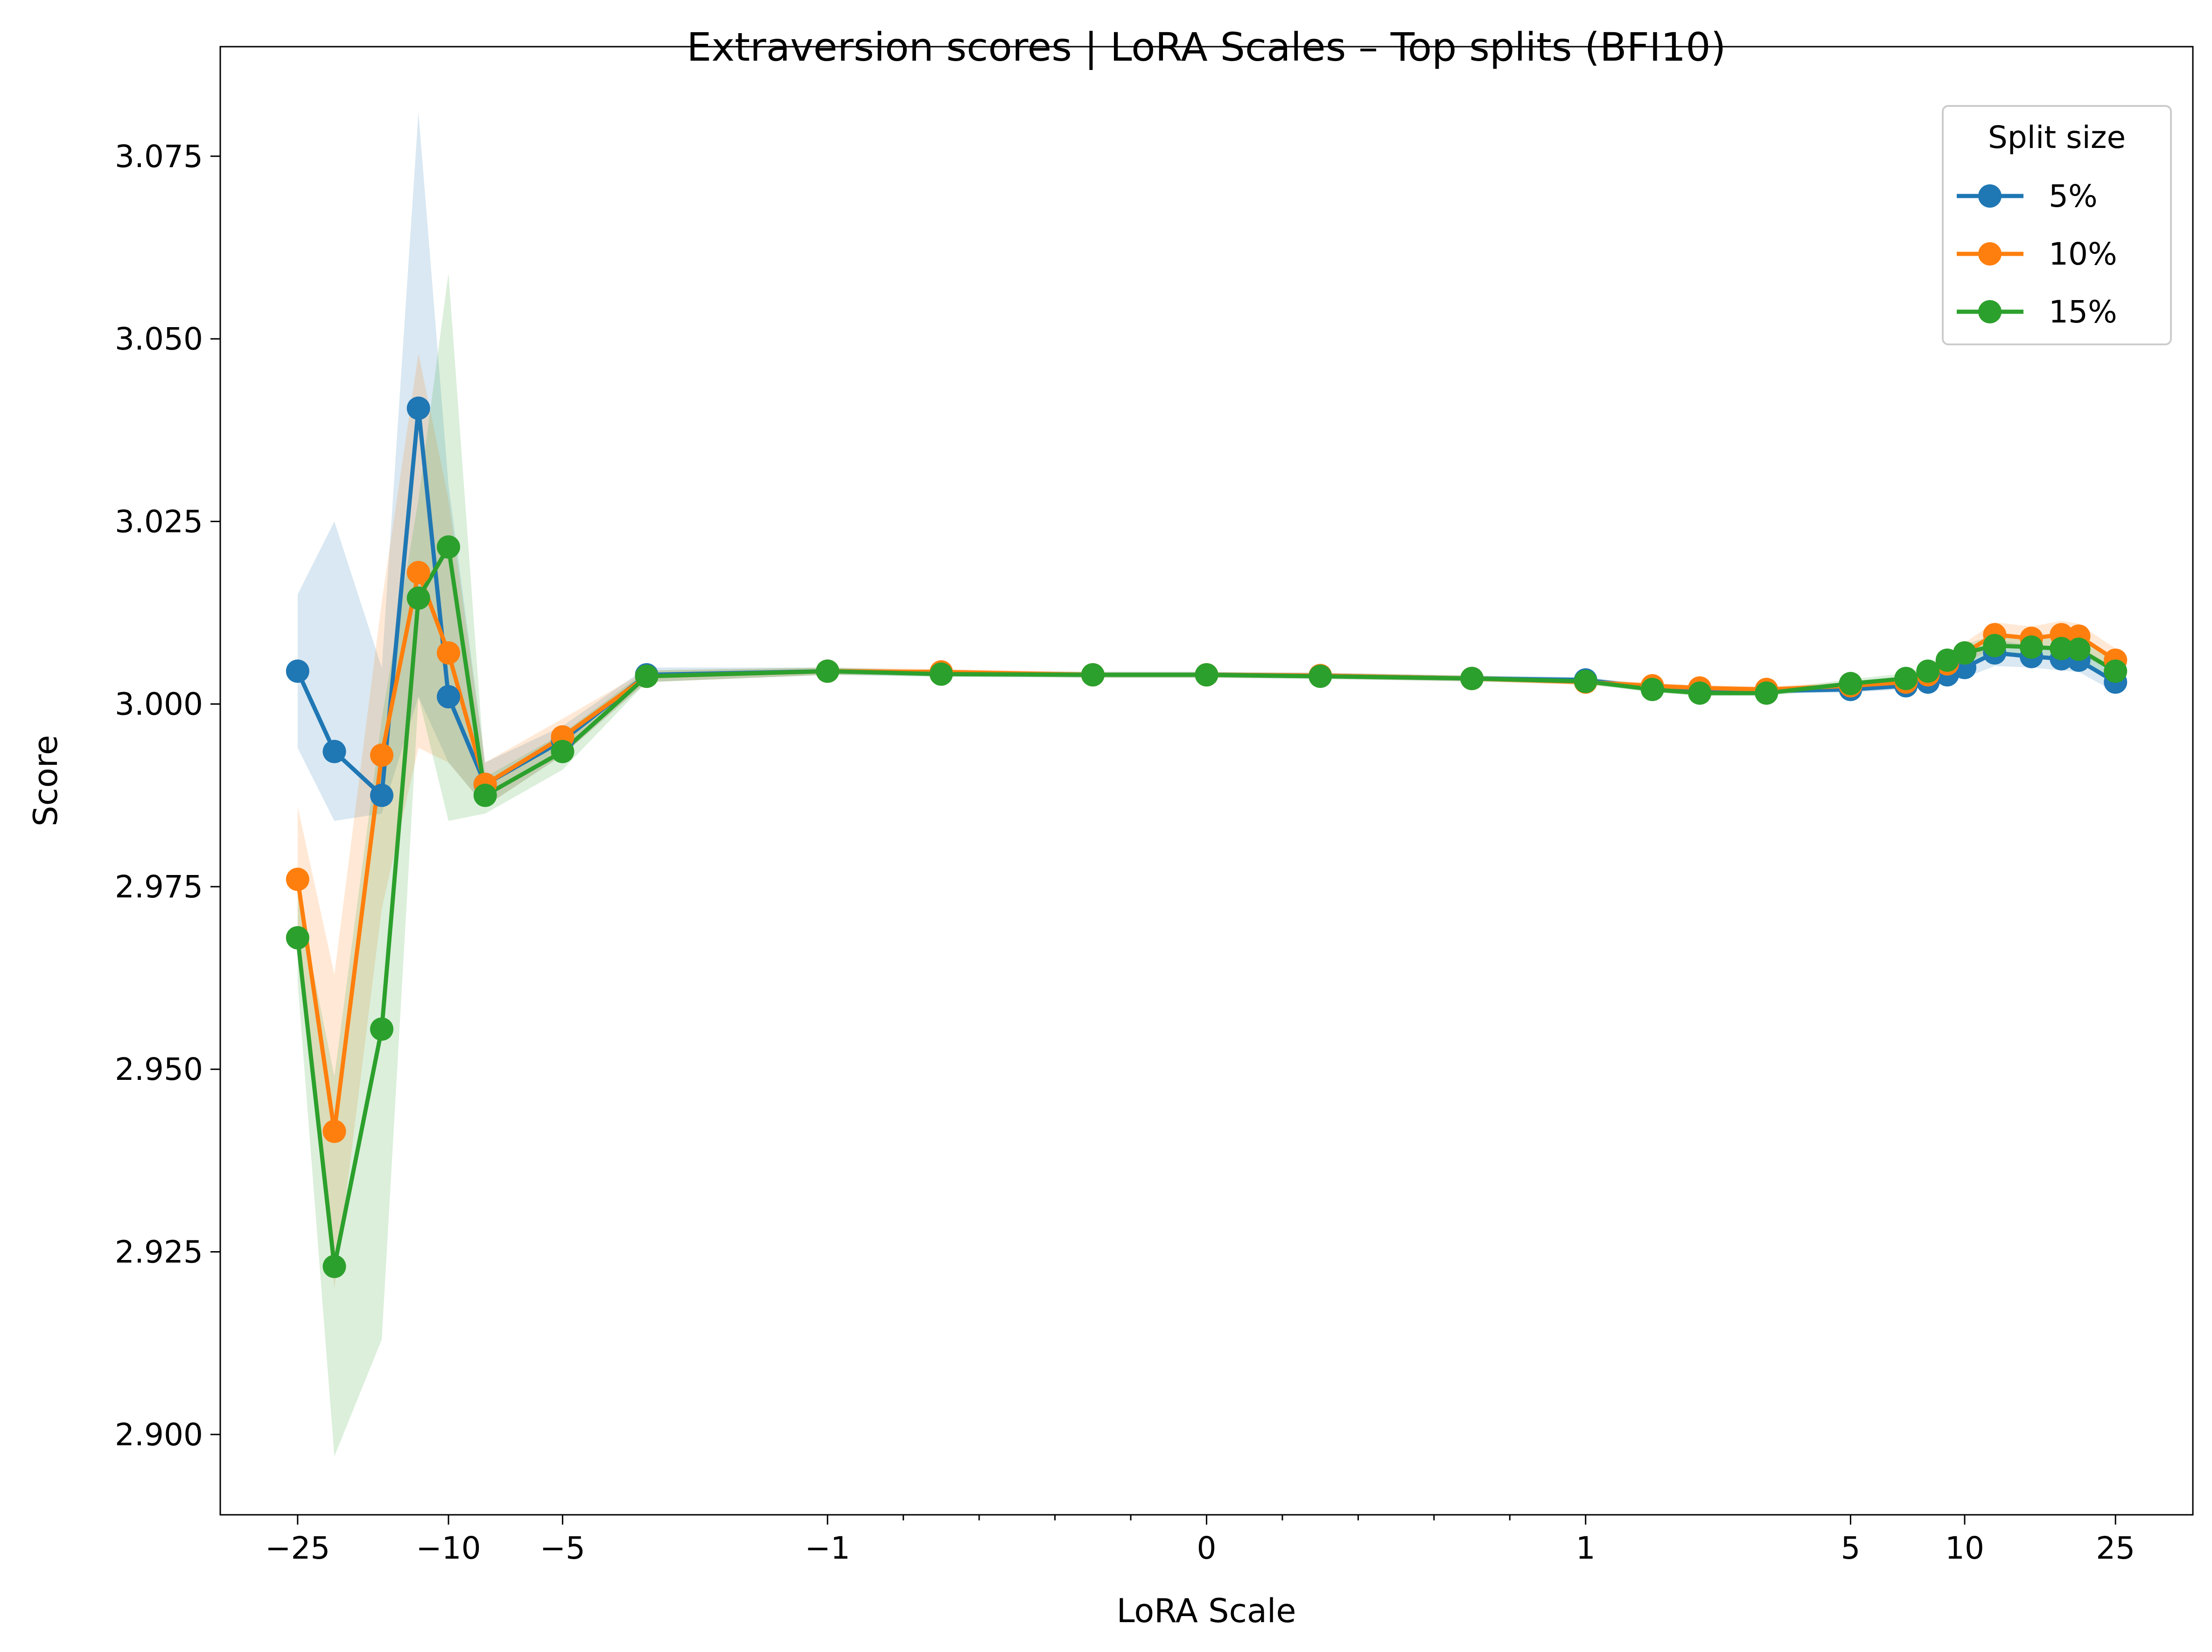 The width and height of the screenshot is (2212, 1652). I want to click on legend-frame, so click(2057, 225).